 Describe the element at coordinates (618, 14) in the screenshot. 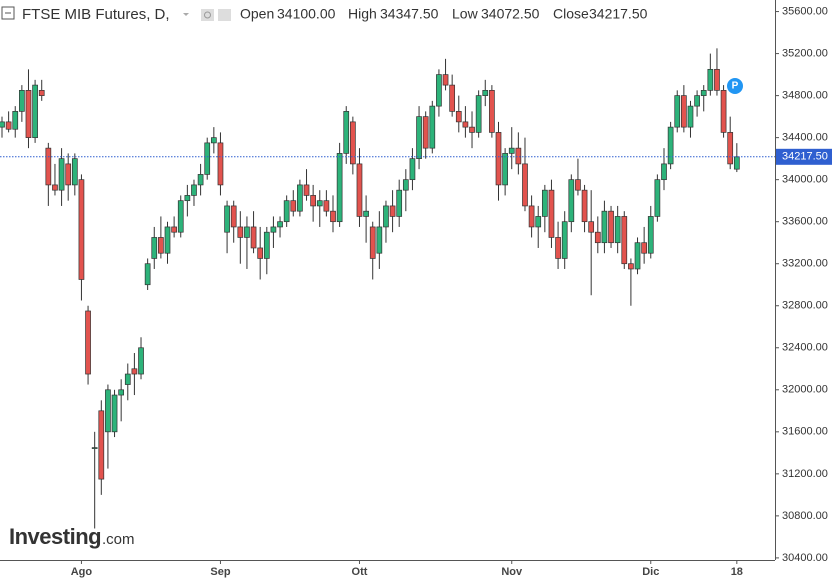

I see `stat-value: 34217.50` at that location.